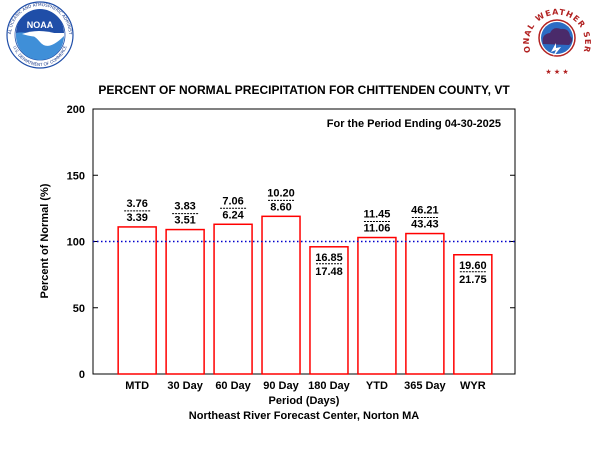  Describe the element at coordinates (40, 25) in the screenshot. I see `noaa-badge-text: NOAA` at that location.